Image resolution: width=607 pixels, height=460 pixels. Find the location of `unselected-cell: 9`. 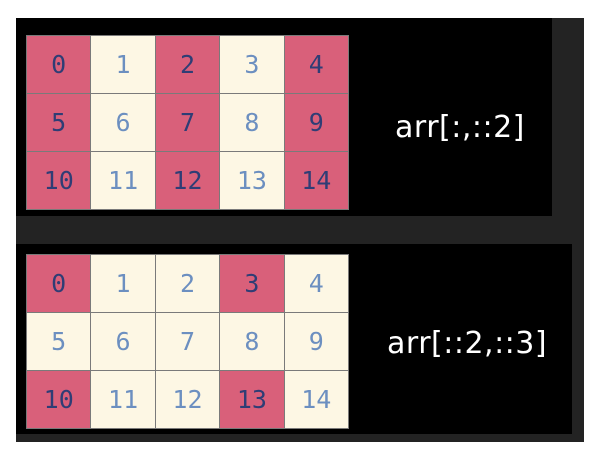

unselected-cell: 9 is located at coordinates (316, 341).